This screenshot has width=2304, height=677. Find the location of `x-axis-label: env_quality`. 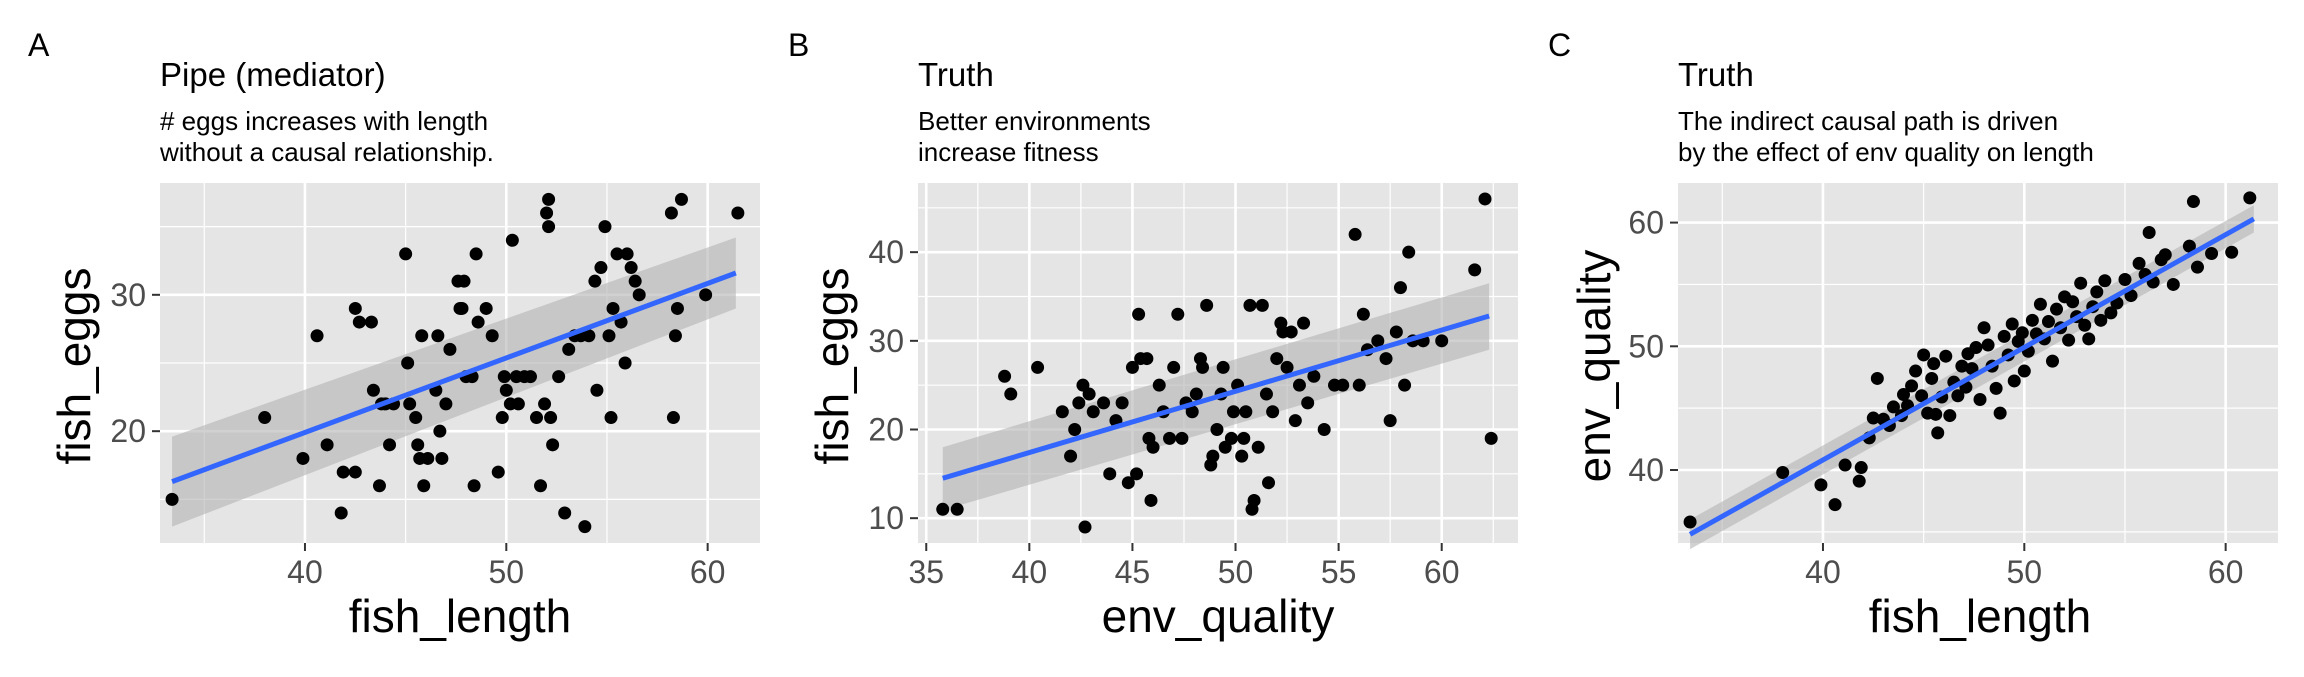

x-axis-label: env_quality is located at coordinates (1218, 616).